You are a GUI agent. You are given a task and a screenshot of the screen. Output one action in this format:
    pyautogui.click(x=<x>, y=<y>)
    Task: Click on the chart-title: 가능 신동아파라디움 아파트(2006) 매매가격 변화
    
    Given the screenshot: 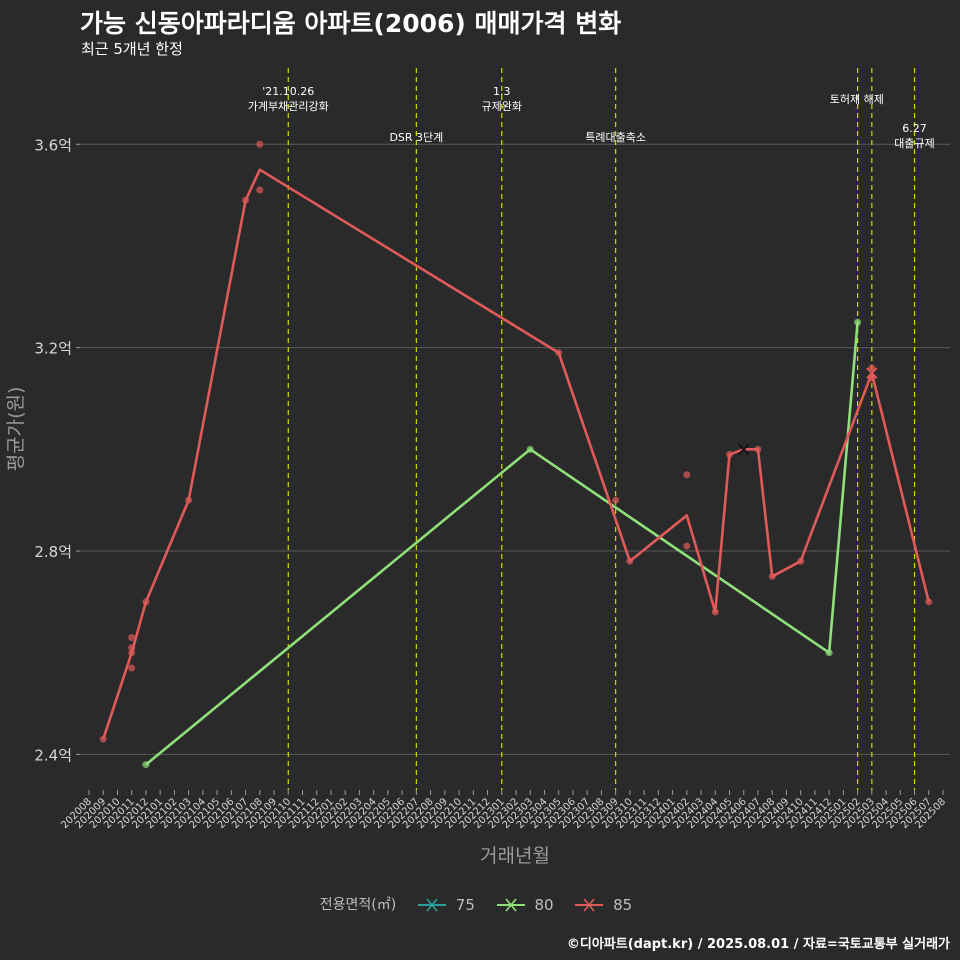 What is the action you would take?
    pyautogui.click(x=351, y=23)
    